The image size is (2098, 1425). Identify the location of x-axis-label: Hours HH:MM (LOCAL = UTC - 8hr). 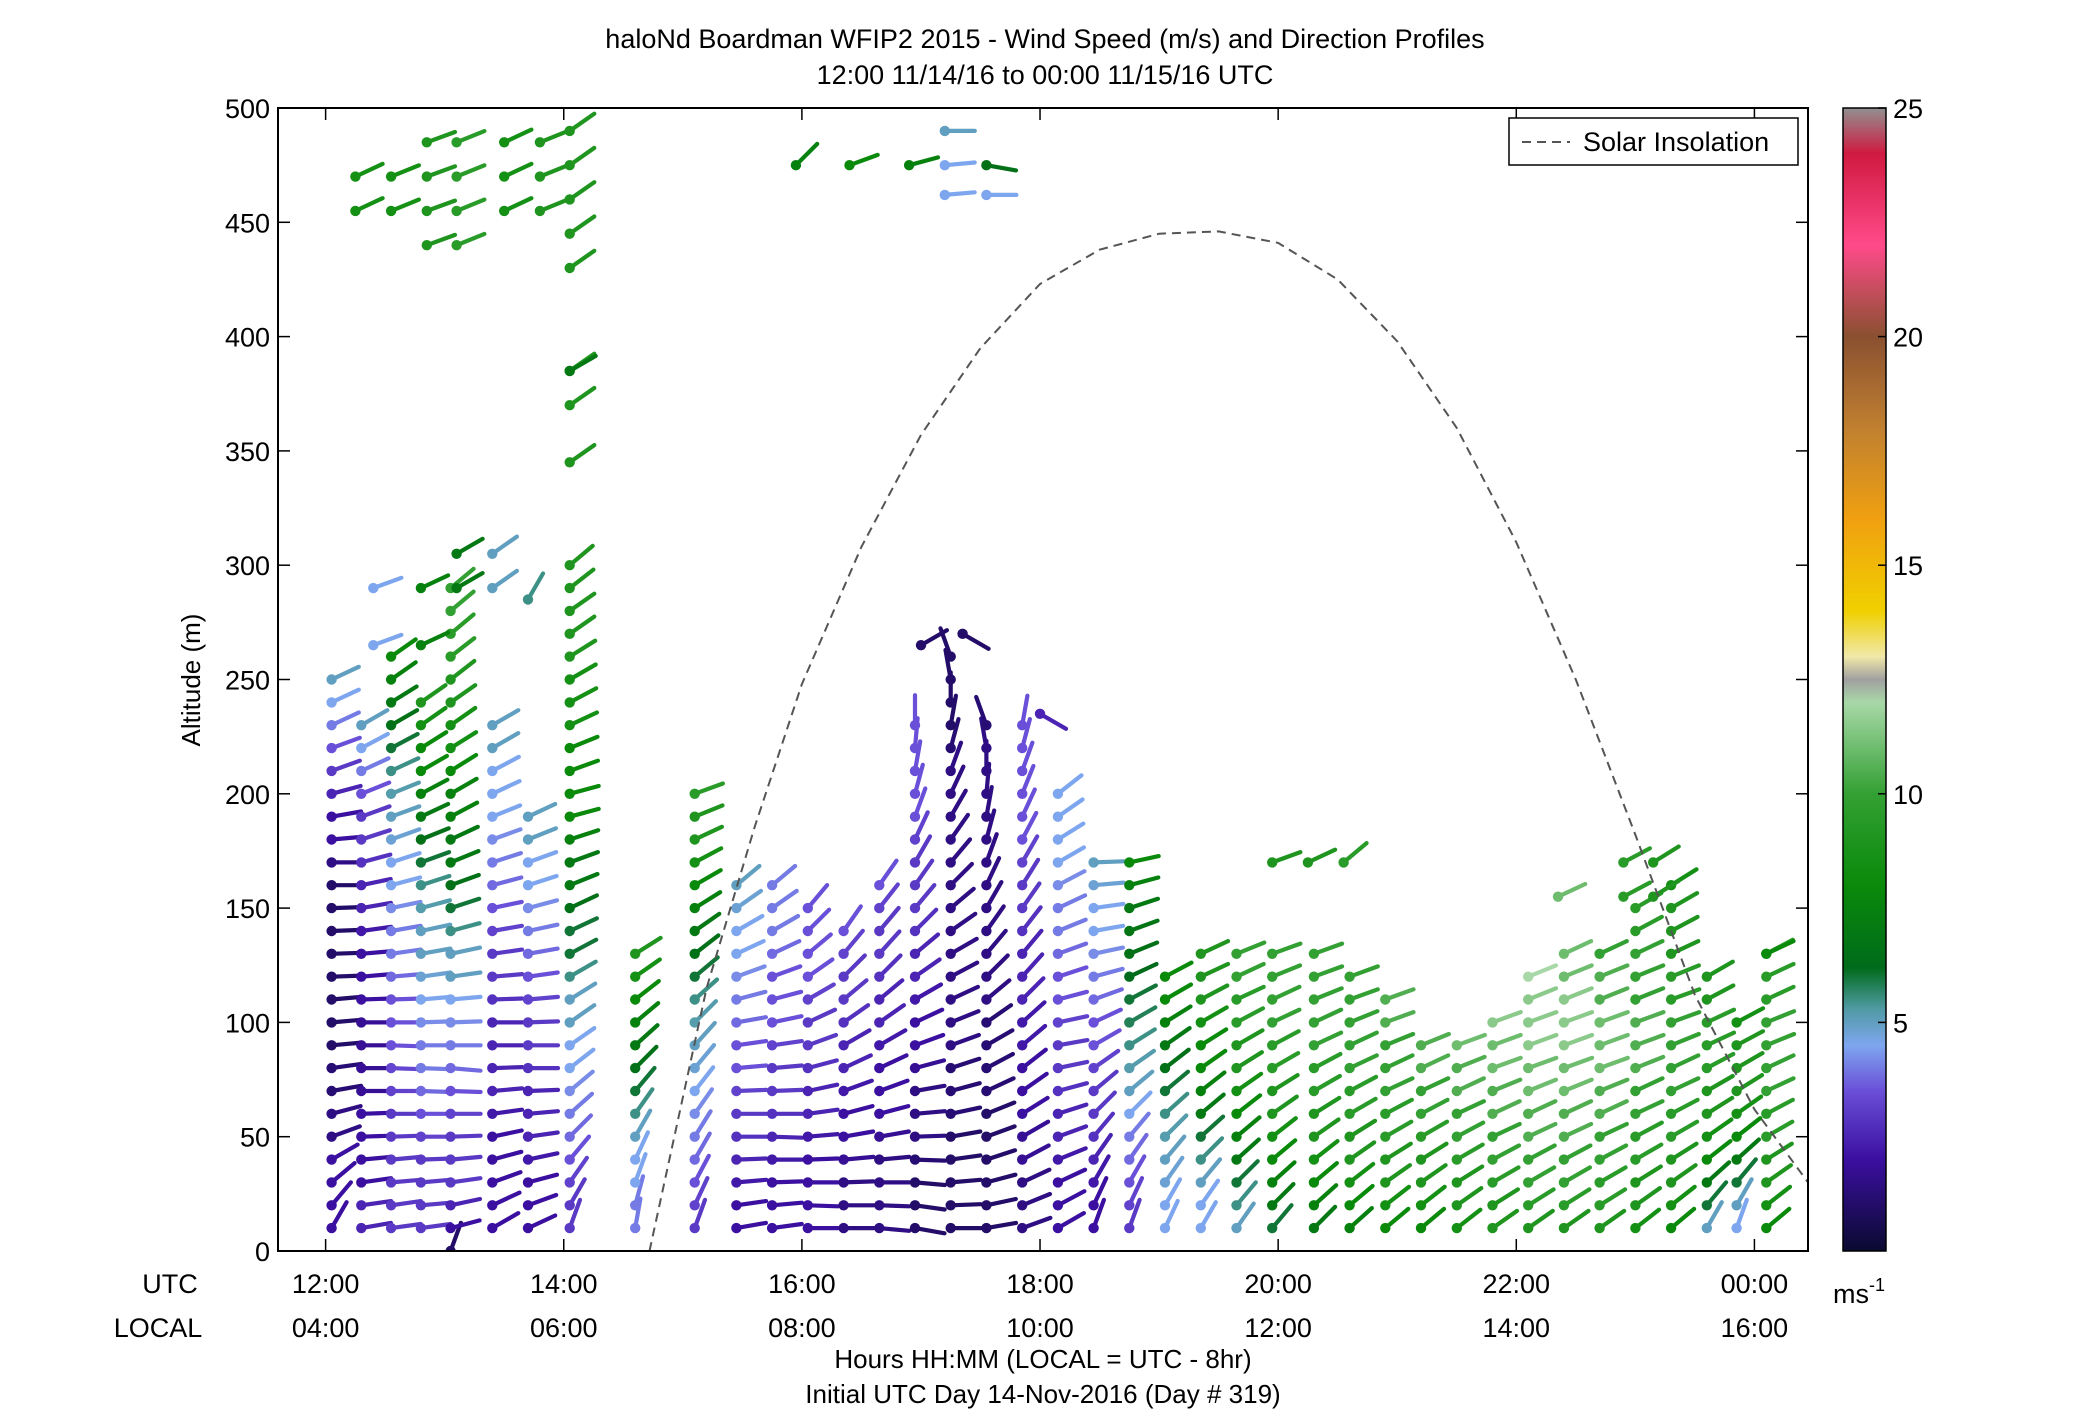
(1042, 1359).